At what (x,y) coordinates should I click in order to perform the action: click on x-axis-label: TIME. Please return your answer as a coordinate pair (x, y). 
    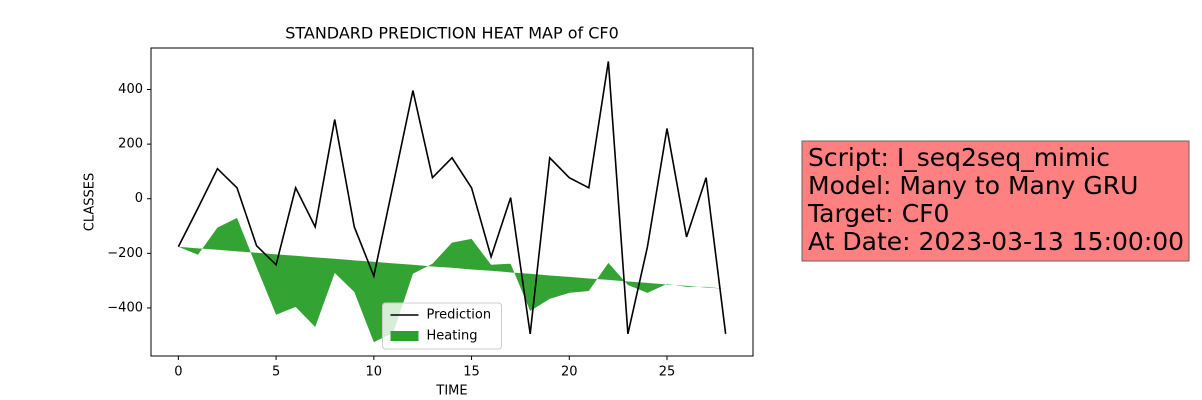
    Looking at the image, I should click on (451, 391).